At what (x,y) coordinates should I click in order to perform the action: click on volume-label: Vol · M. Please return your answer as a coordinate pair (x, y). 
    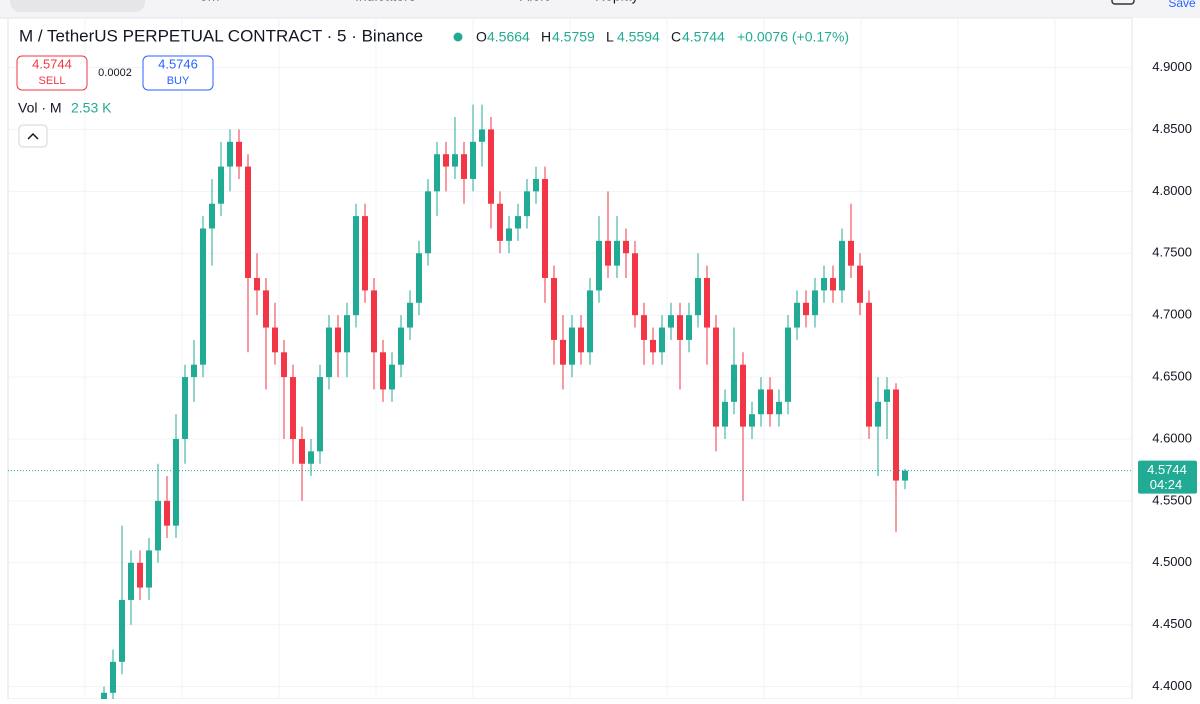
    Looking at the image, I should click on (40, 108).